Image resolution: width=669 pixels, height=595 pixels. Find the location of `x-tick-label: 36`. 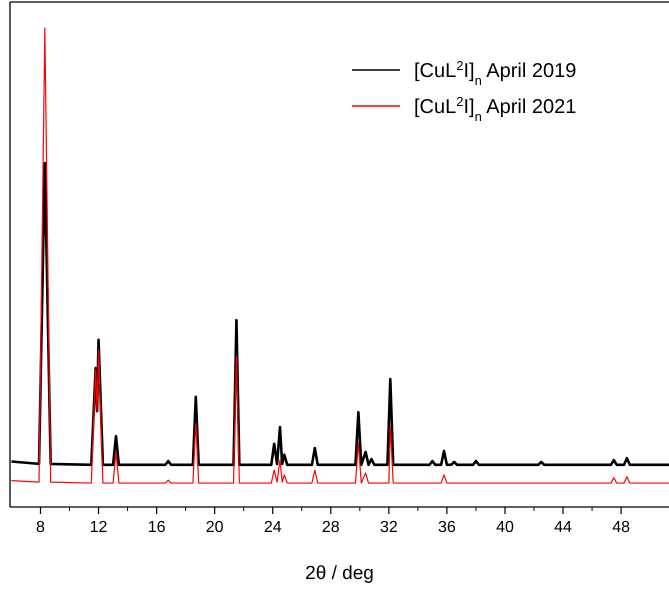

x-tick-label: 36 is located at coordinates (447, 527).